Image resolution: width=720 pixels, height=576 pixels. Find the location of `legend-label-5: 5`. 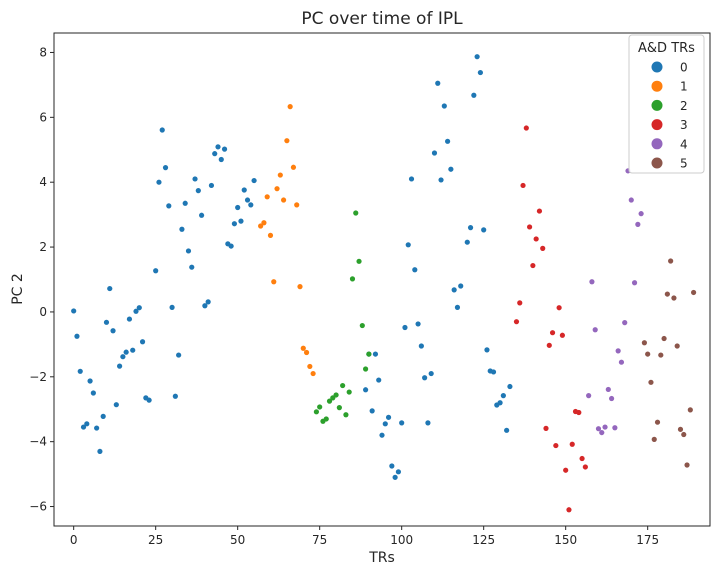

legend-label-5: 5 is located at coordinates (684, 164).